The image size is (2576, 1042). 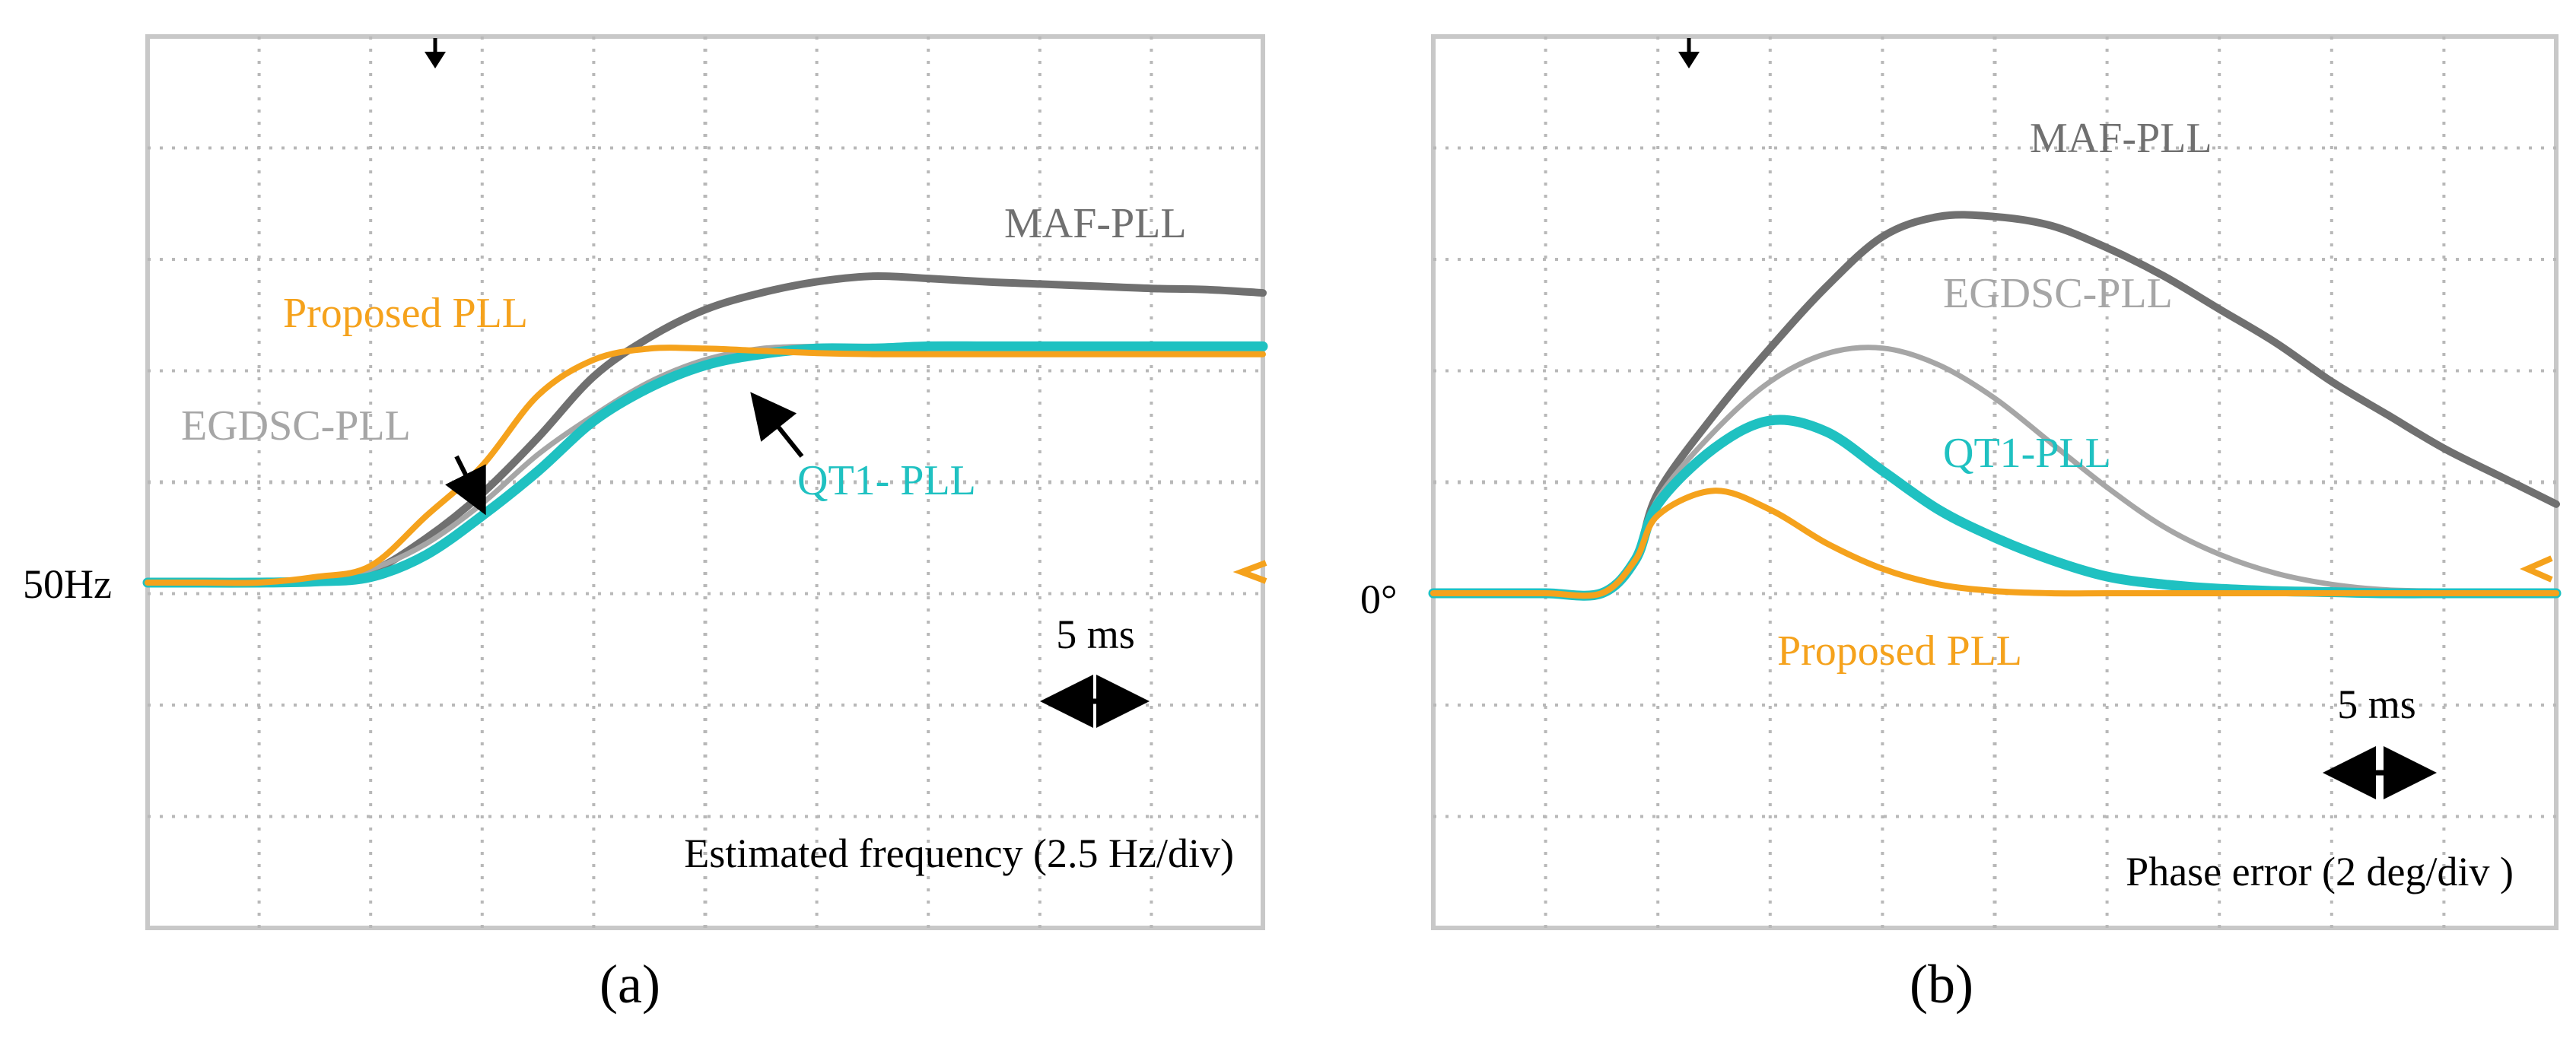 What do you see at coordinates (1095, 223) in the screenshot?
I see `label-maf-pll-a: MAF-PLL` at bounding box center [1095, 223].